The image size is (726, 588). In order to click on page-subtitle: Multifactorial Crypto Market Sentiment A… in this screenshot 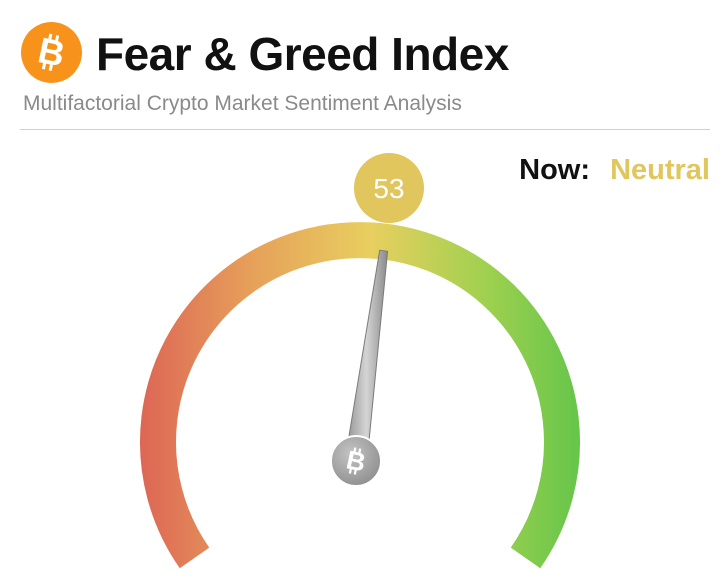, I will do `click(242, 103)`.